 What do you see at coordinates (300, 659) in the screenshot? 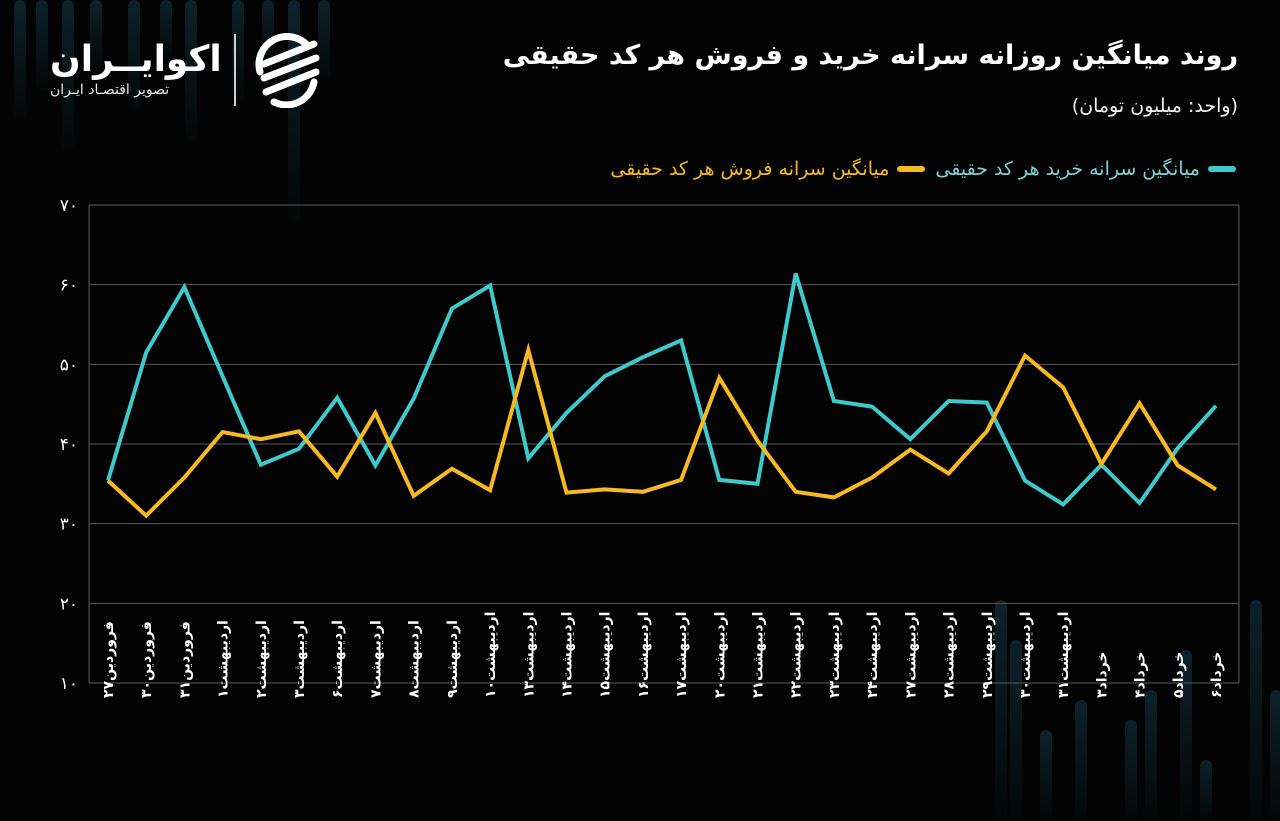
I see `x-tick-label: اردیبهشت۳` at bounding box center [300, 659].